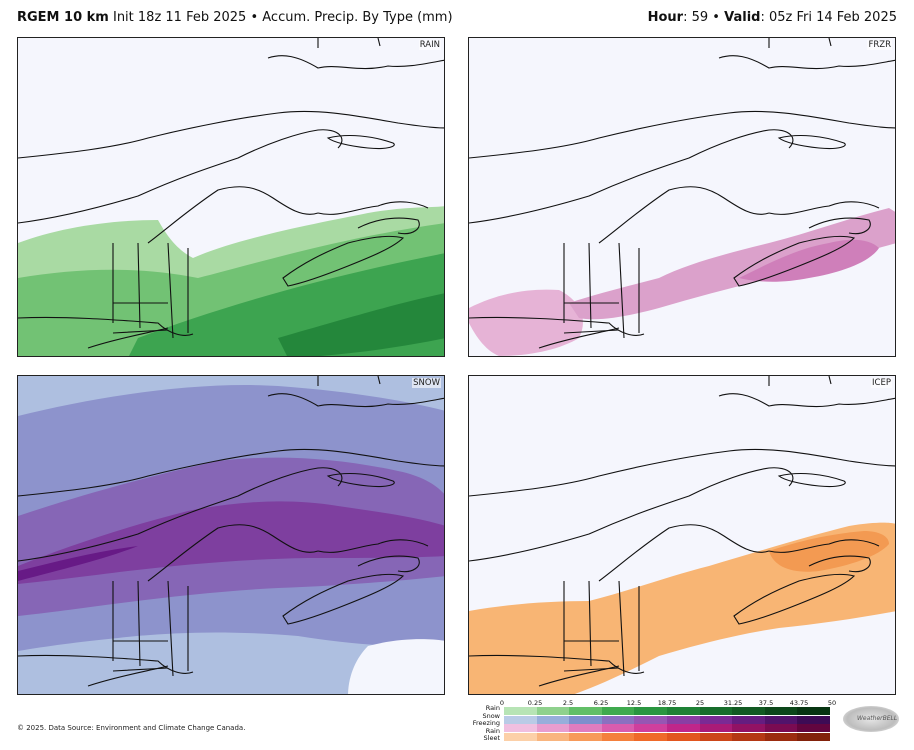 The image size is (914, 750). I want to click on legend-bar-sleet, so click(667, 736).